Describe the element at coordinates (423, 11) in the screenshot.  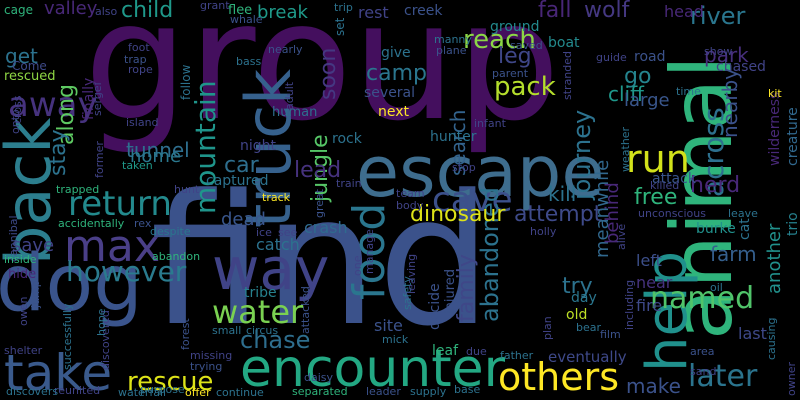
I see `word: creek` at that location.